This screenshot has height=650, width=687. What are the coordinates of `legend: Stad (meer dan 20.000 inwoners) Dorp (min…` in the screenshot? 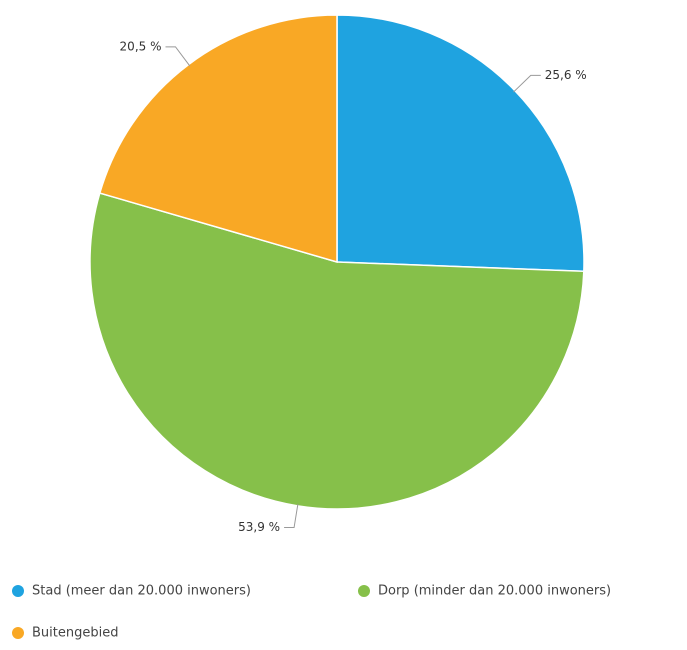 It's located at (311, 612).